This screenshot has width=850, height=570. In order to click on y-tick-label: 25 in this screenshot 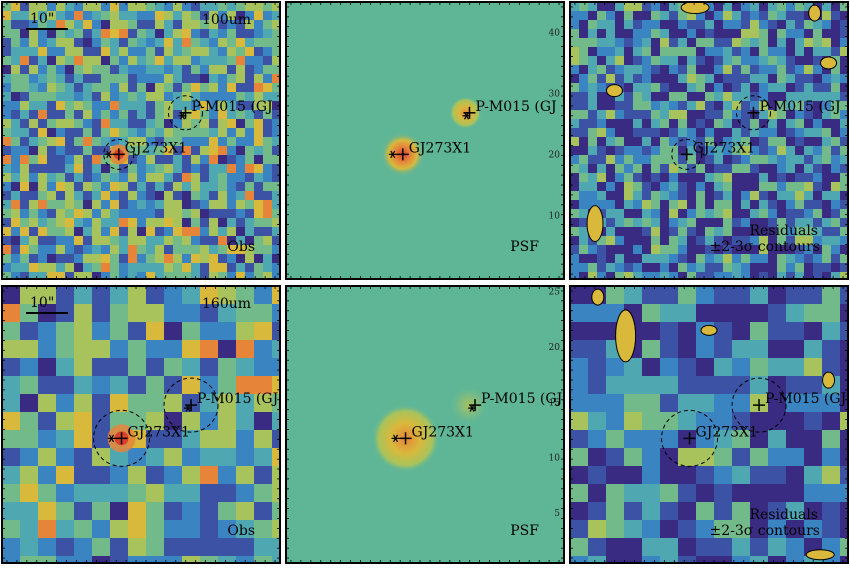, I will do `click(555, 293)`.